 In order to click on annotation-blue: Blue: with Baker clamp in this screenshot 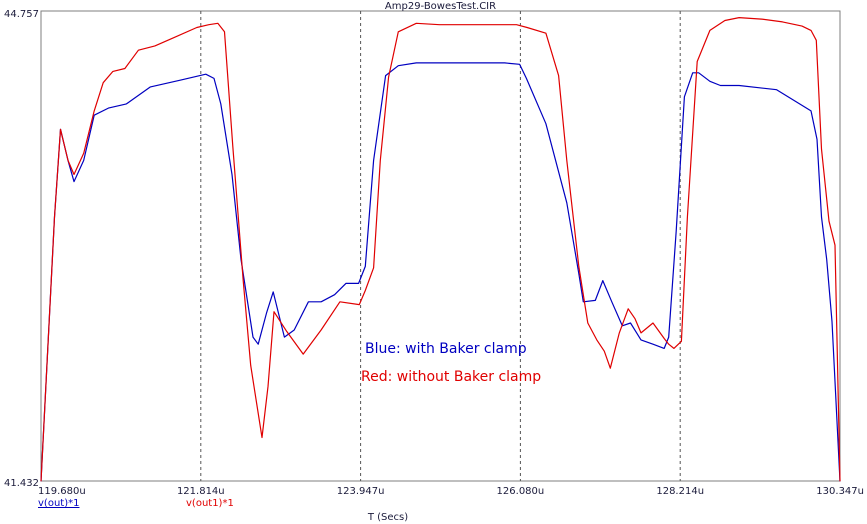, I will do `click(446, 349)`.